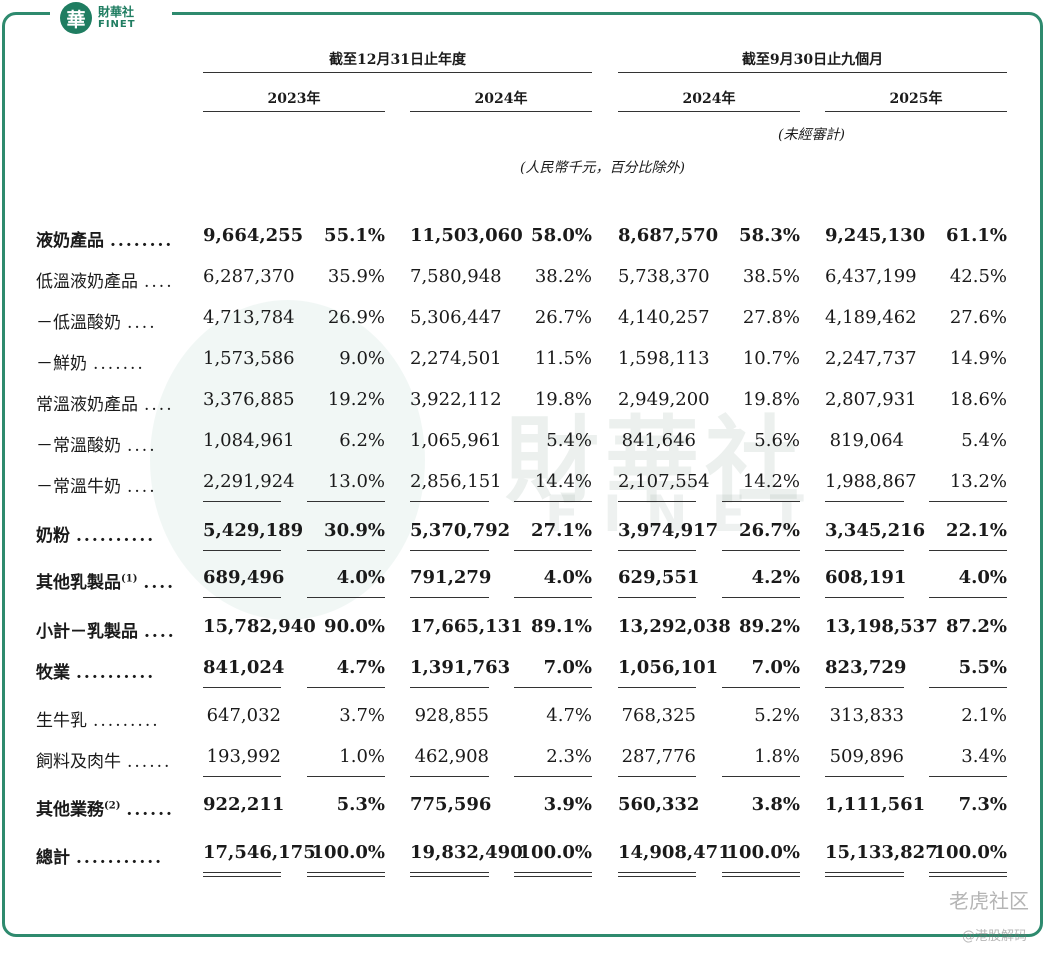 The height and width of the screenshot is (959, 1049). I want to click on finet-seal-icon: 華, so click(76, 18).